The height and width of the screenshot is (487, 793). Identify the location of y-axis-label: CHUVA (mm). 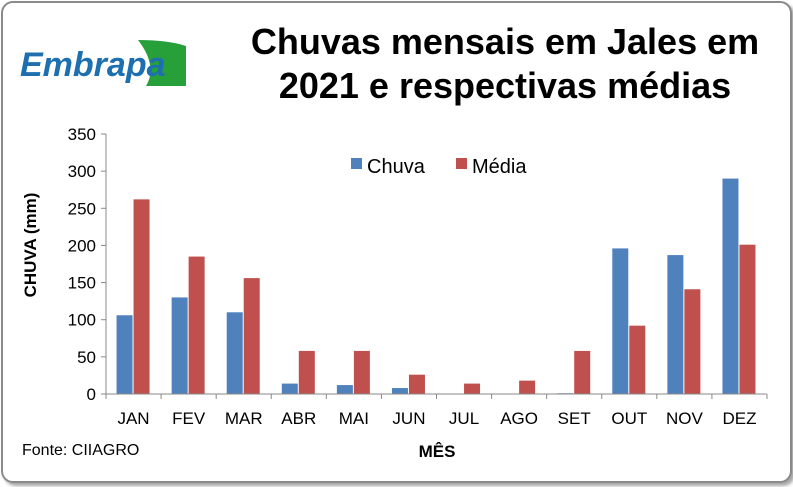
(30, 245).